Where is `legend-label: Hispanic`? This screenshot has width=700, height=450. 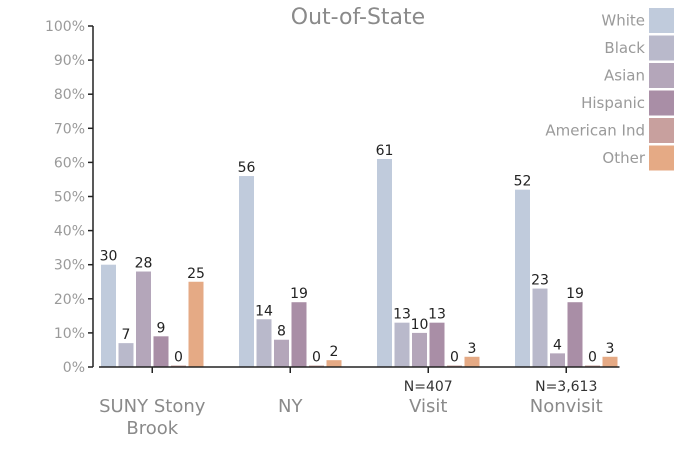 legend-label: Hispanic is located at coordinates (613, 103).